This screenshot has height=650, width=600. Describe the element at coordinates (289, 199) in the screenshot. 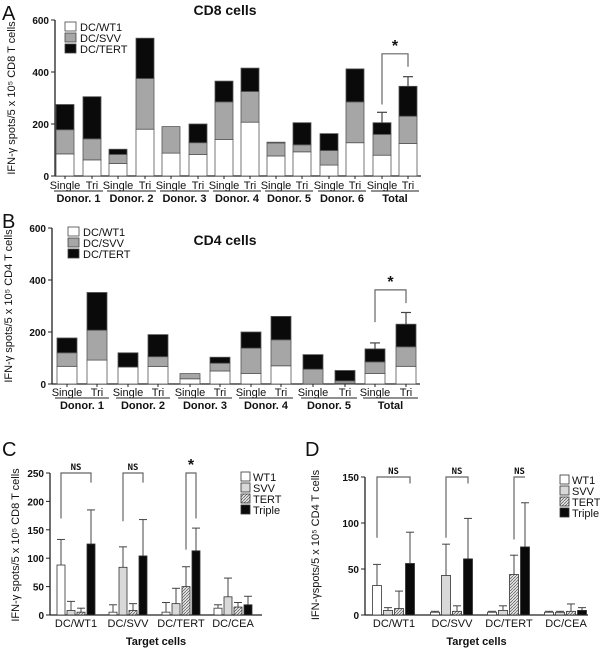

I see `group-label: Donor. 5` at that location.